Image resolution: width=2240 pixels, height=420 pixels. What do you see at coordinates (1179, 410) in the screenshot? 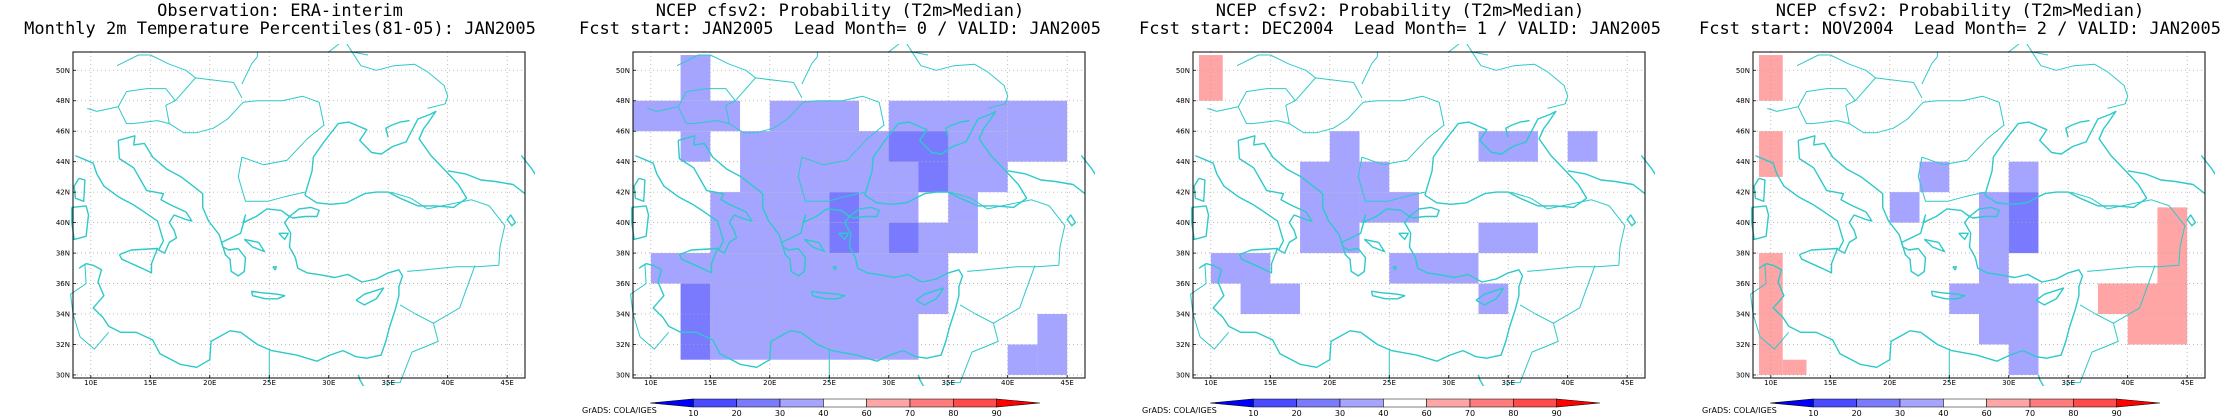
I see `grads-credit: GrADS: COLA/IGES` at bounding box center [1179, 410].